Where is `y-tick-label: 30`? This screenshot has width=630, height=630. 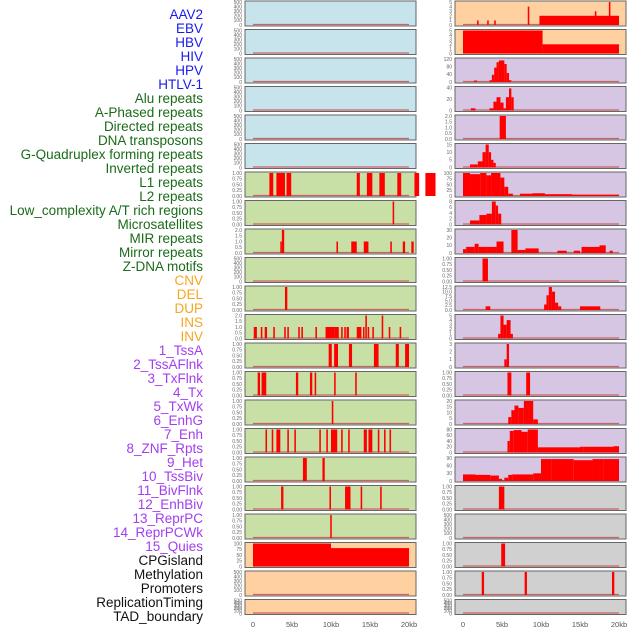
y-tick-label: 30 is located at coordinates (449, 474).